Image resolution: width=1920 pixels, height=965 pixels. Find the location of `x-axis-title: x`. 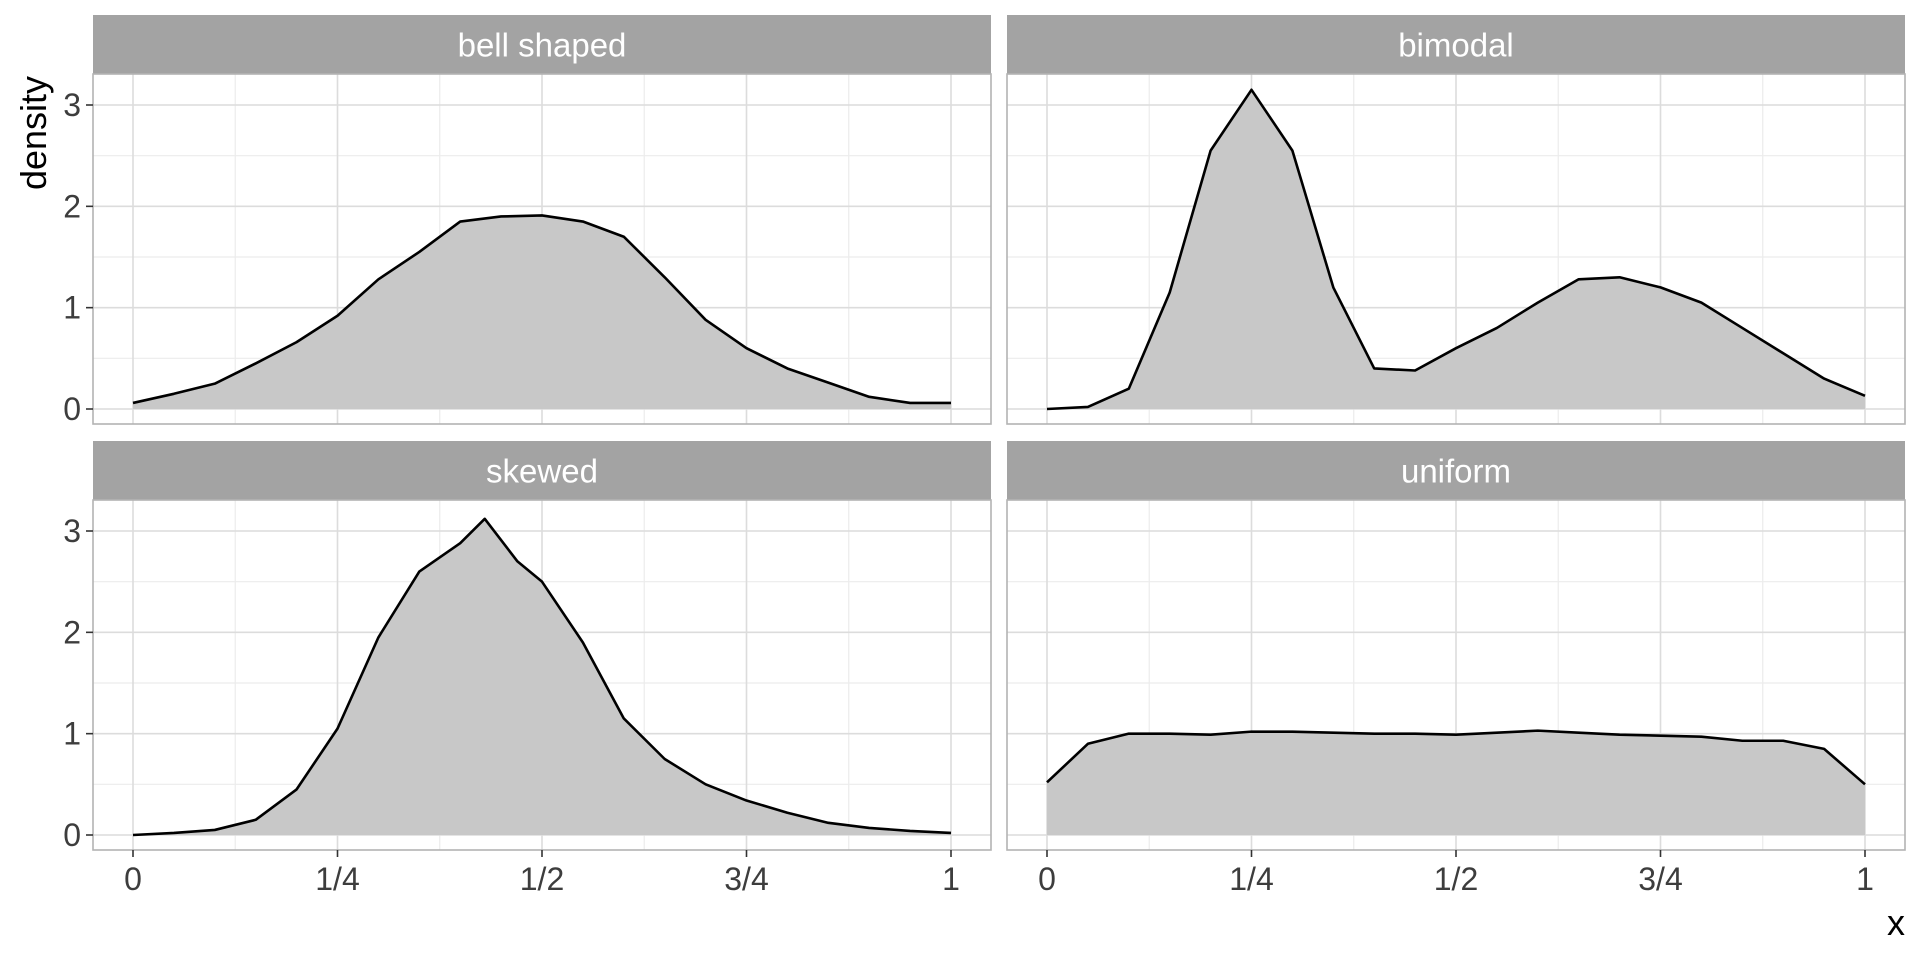

x-axis-title: x is located at coordinates (1896, 922).